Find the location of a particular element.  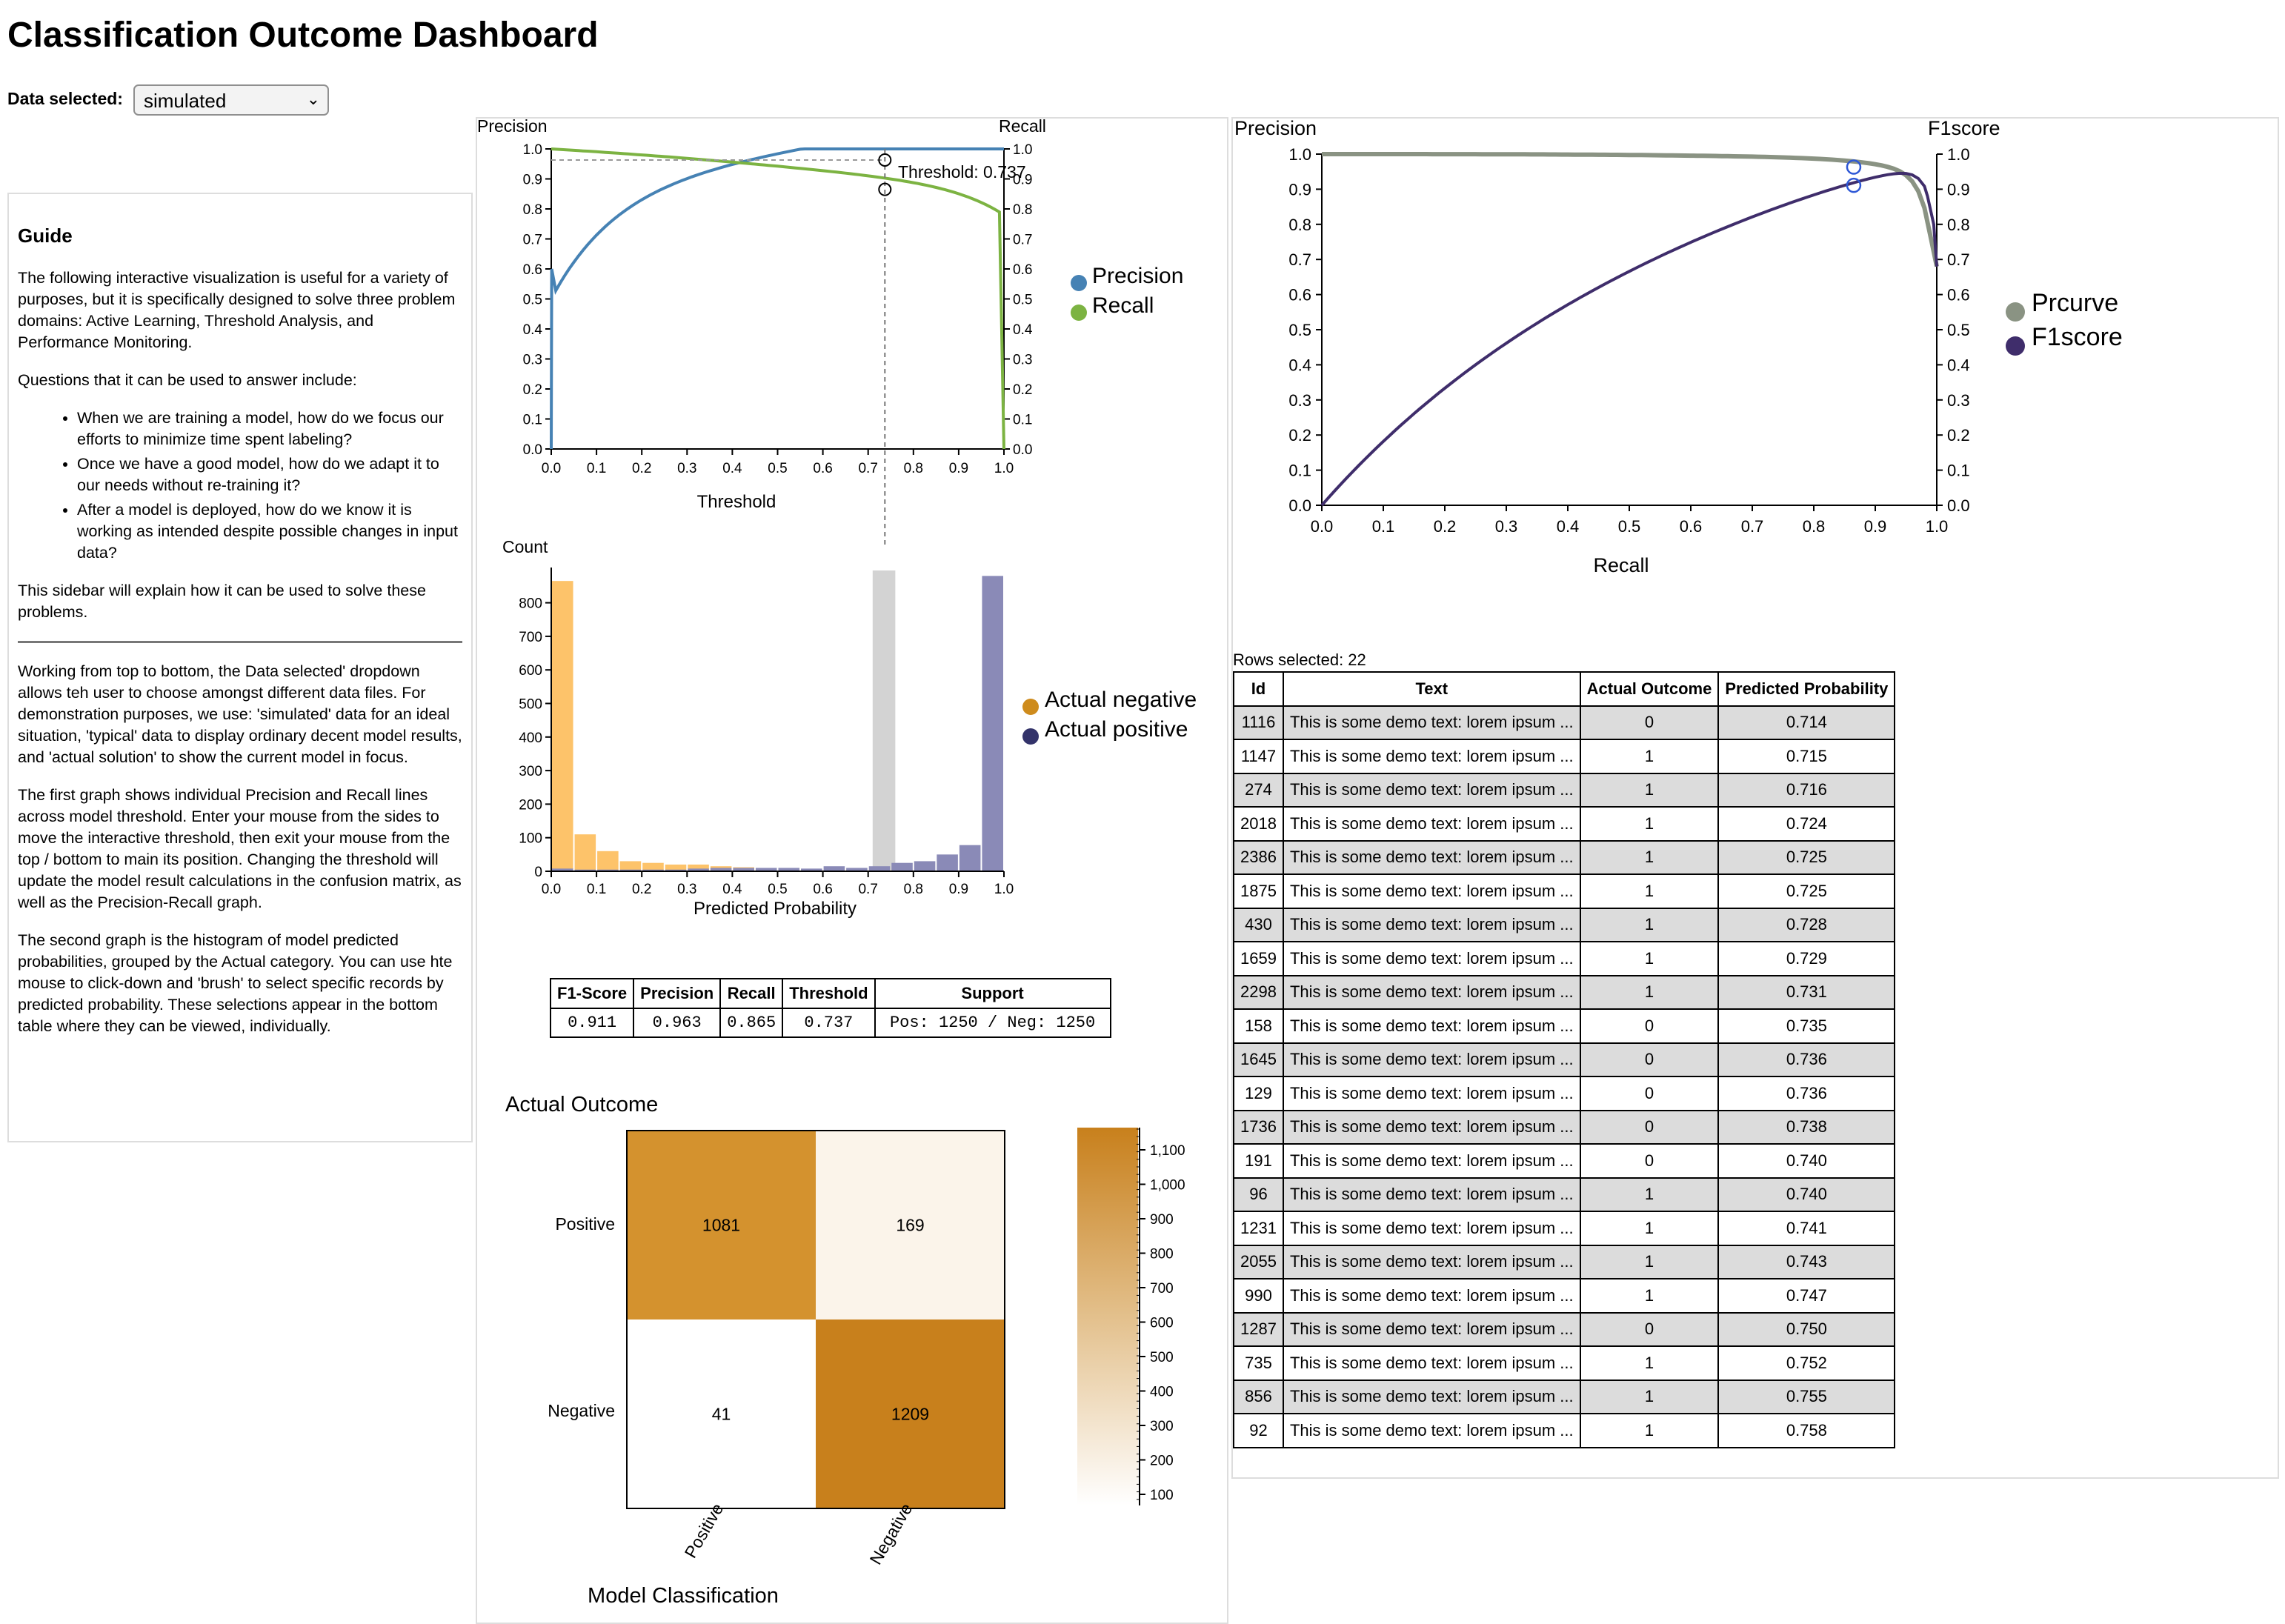

y-tick-label: 0.0 is located at coordinates (1300, 505).